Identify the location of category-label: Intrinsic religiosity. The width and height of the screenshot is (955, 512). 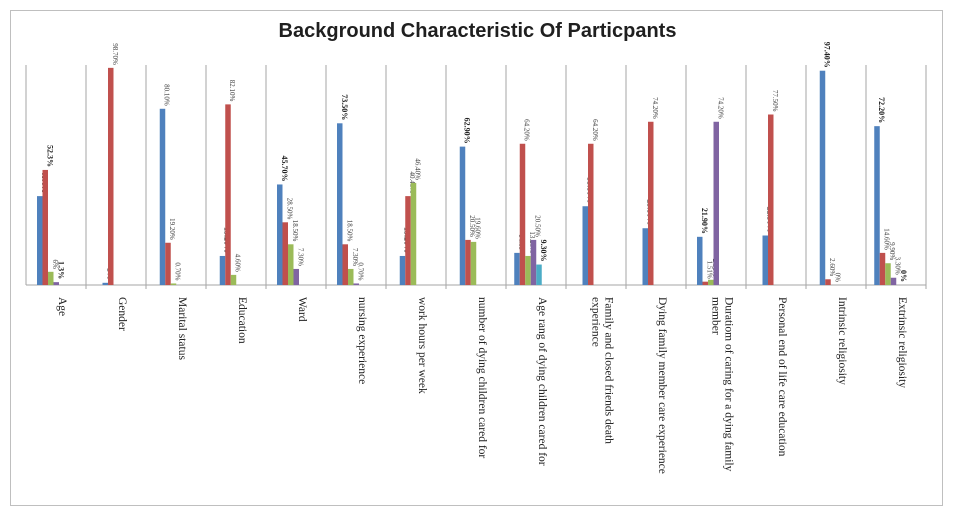
(842, 341).